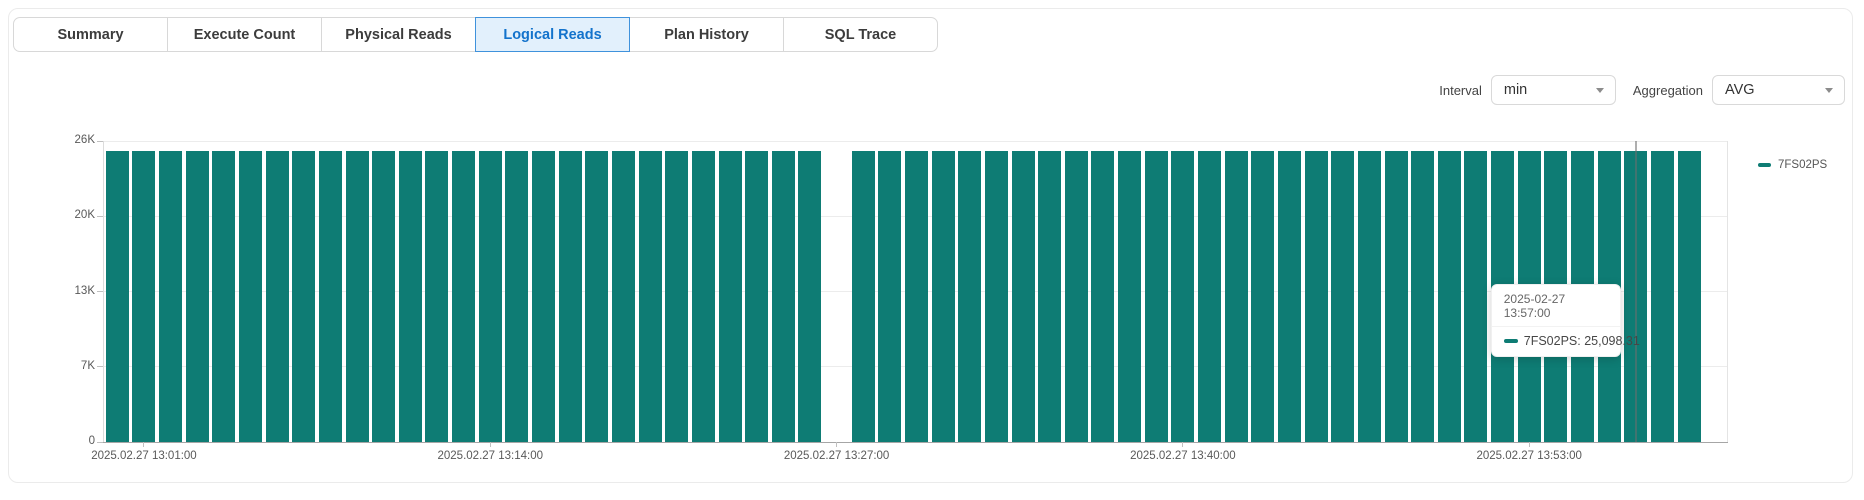 This screenshot has height=500, width=1864. I want to click on x-axis-line, so click(915, 442).